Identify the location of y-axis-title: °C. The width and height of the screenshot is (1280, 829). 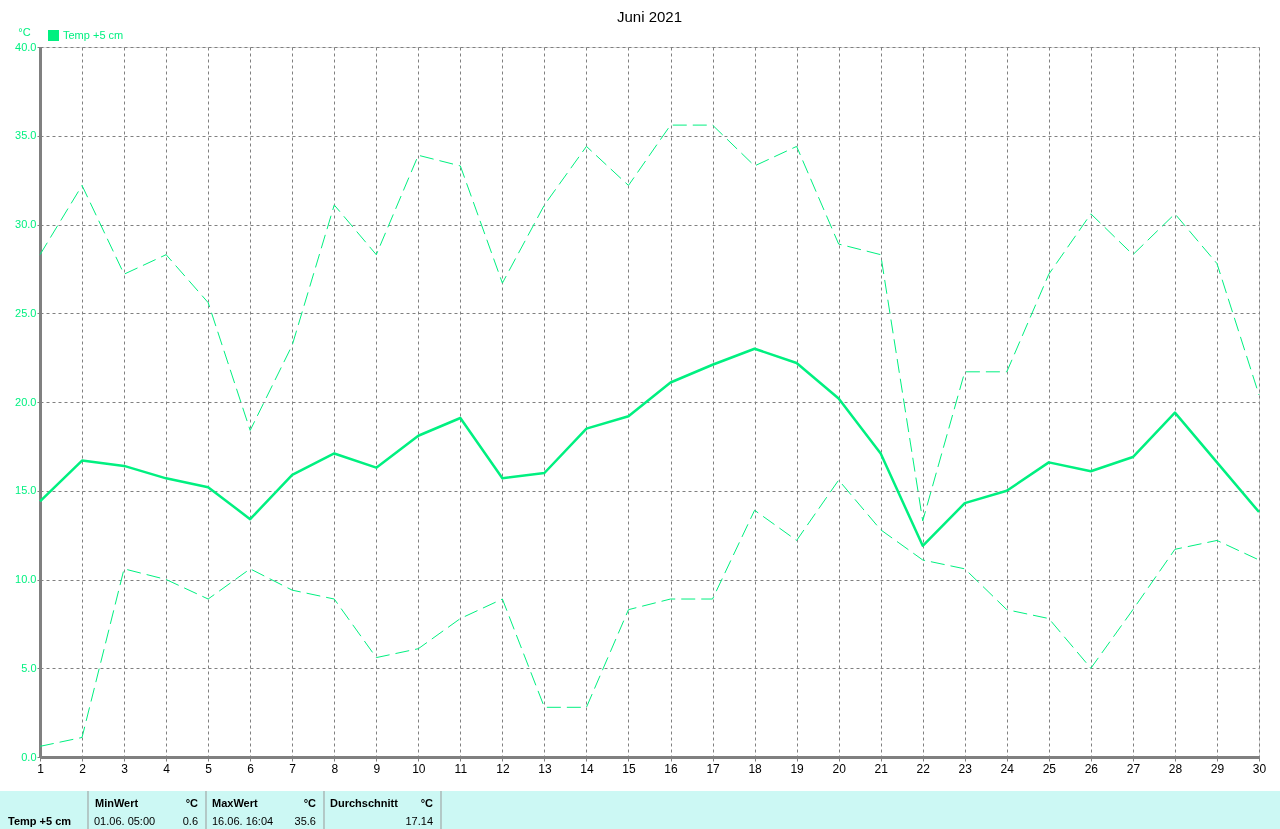
(24, 31).